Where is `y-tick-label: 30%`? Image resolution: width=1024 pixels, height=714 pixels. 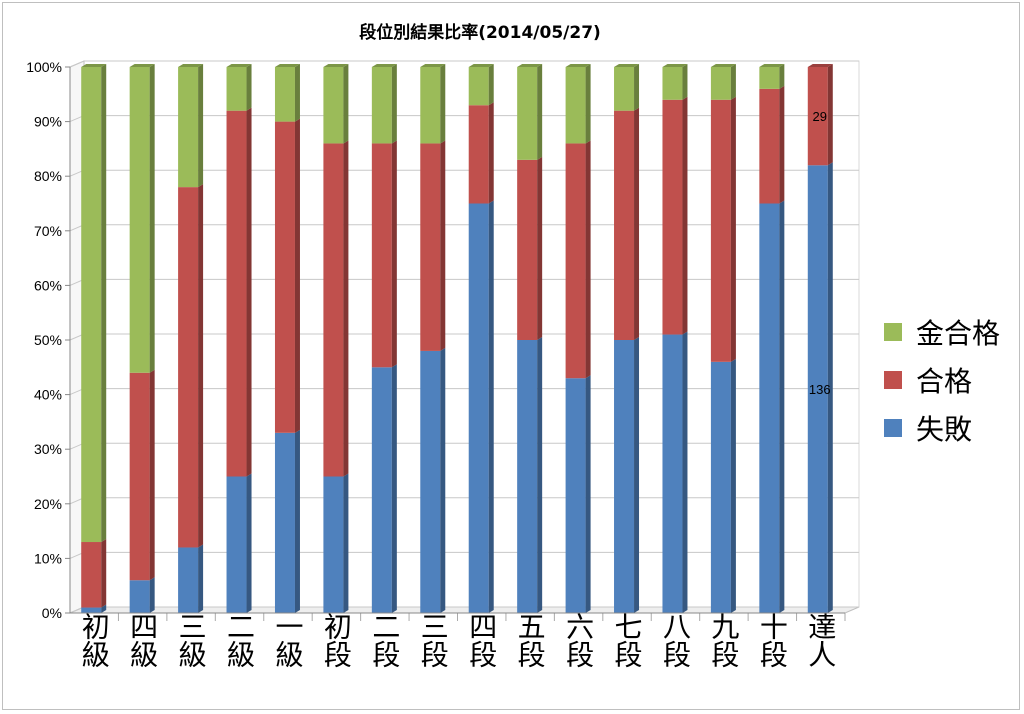 y-tick-label: 30% is located at coordinates (48, 449).